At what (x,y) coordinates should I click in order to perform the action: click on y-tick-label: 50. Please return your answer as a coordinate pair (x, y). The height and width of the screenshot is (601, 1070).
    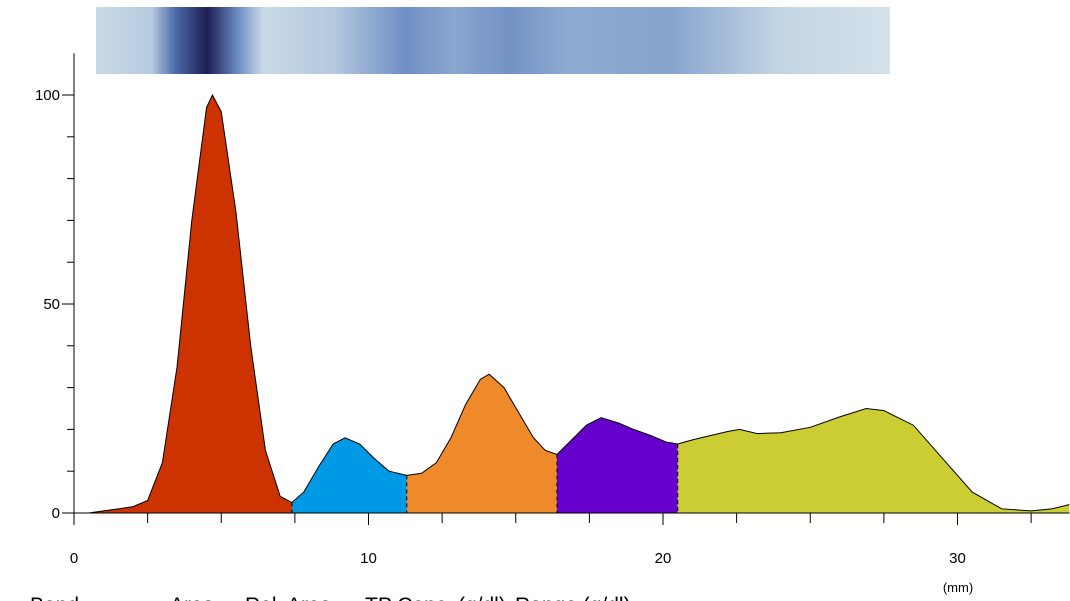
    Looking at the image, I should click on (51, 304).